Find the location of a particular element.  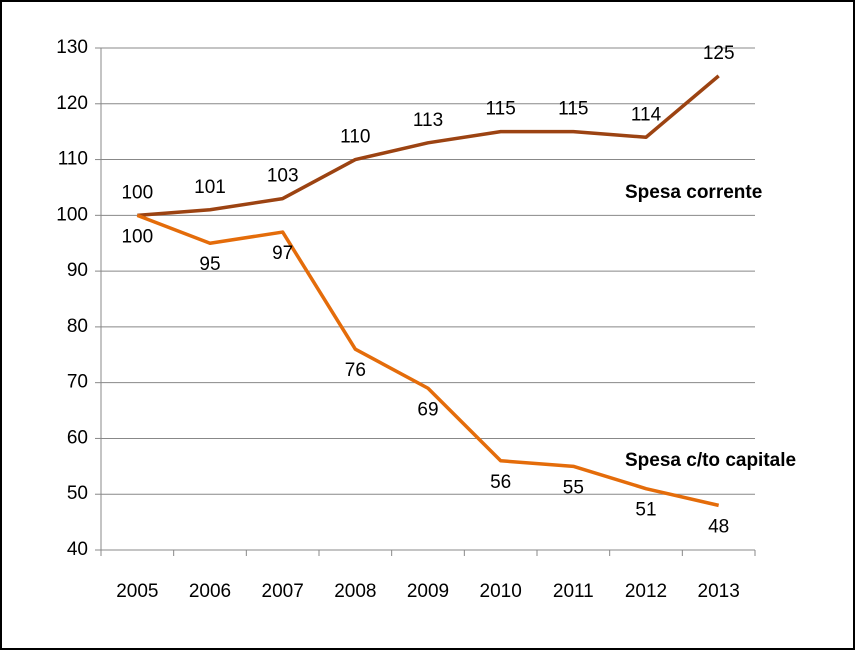

data-label: 97 is located at coordinates (282, 253).